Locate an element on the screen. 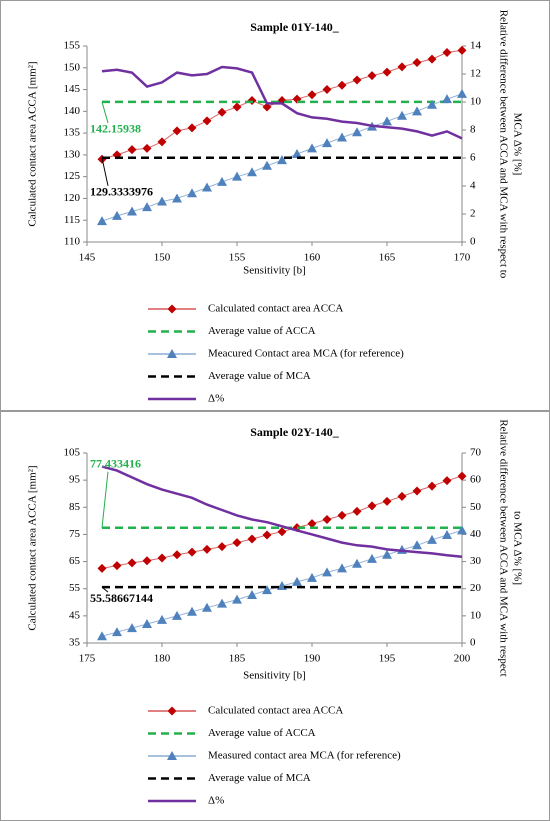 Image resolution: width=550 pixels, height=821 pixels. annotation-label: 142.15938 is located at coordinates (115, 129).